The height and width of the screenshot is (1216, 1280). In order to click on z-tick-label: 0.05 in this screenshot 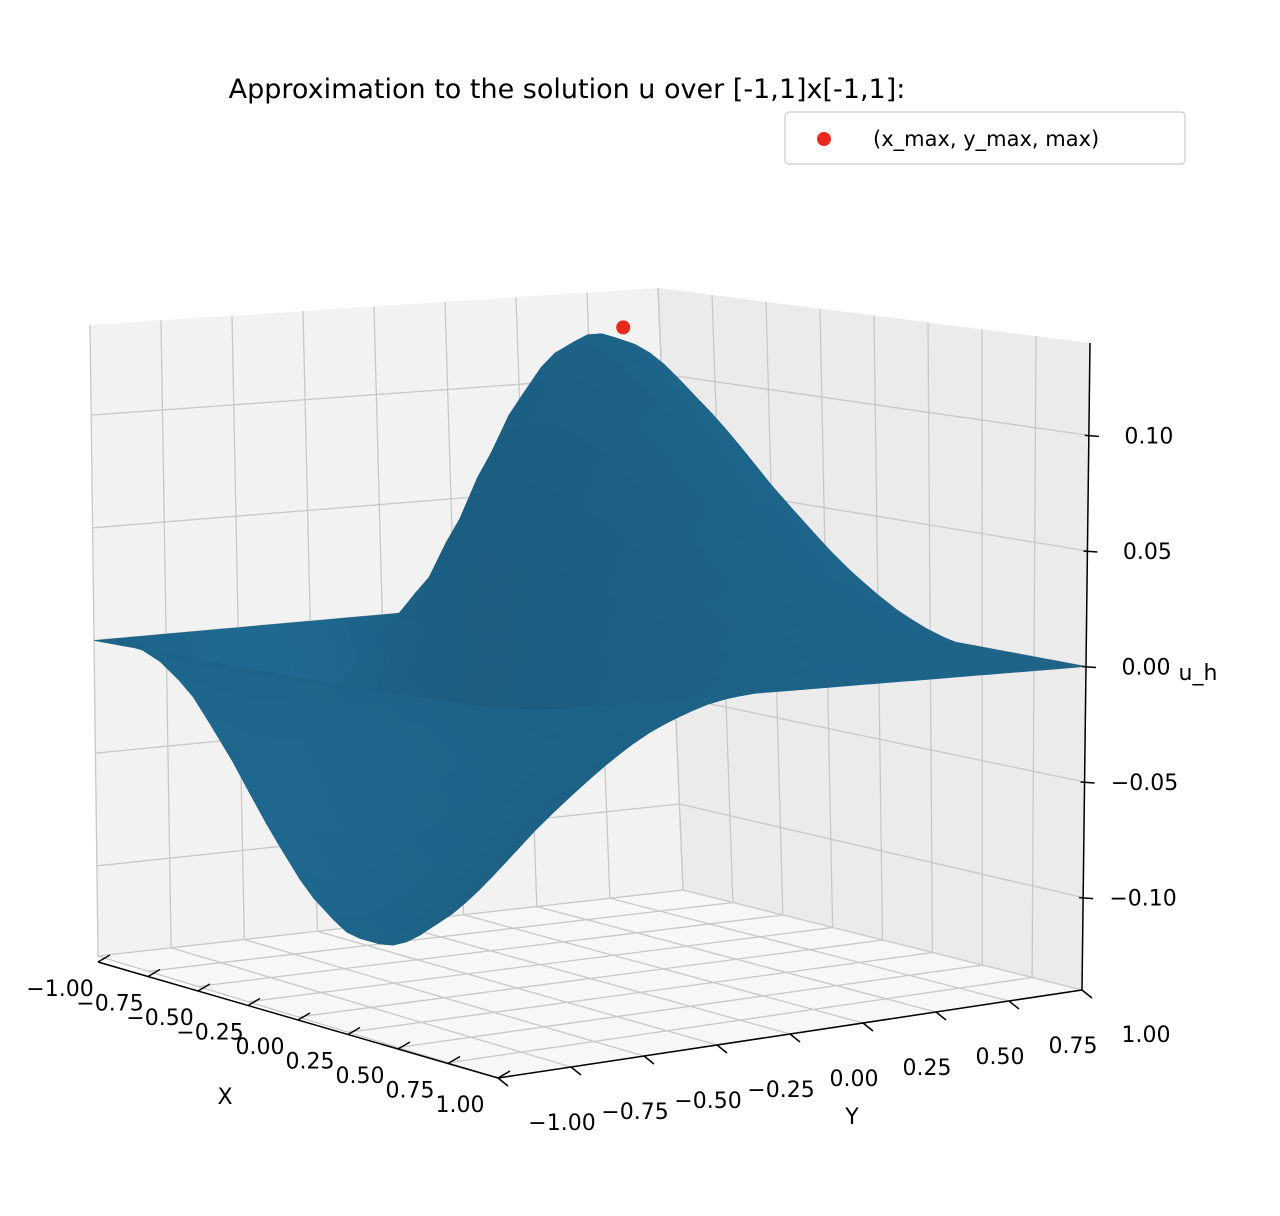, I will do `click(1147, 552)`.